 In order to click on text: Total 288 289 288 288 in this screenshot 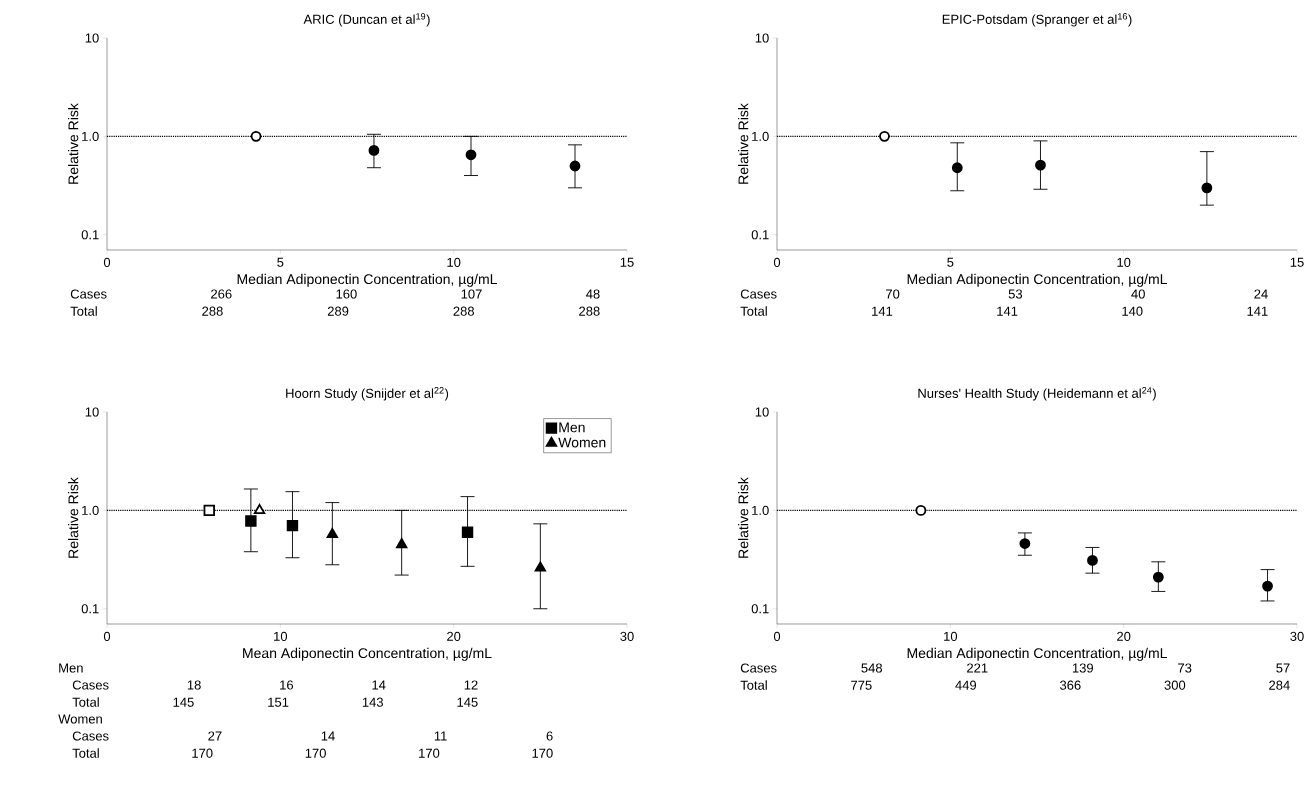, I will do `click(335, 311)`.